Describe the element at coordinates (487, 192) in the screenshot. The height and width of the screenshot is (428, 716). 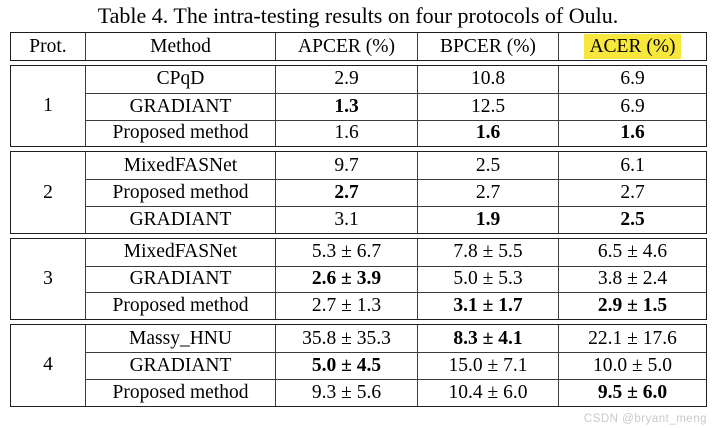
I see `bpcer-cell: 2.7` at that location.